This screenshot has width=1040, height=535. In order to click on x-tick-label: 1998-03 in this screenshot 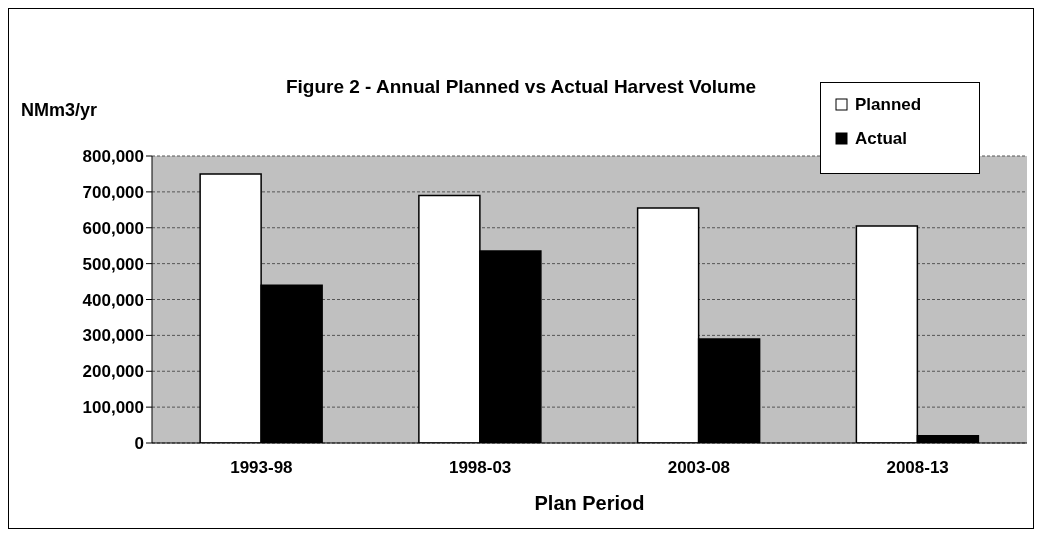, I will do `click(480, 468)`.